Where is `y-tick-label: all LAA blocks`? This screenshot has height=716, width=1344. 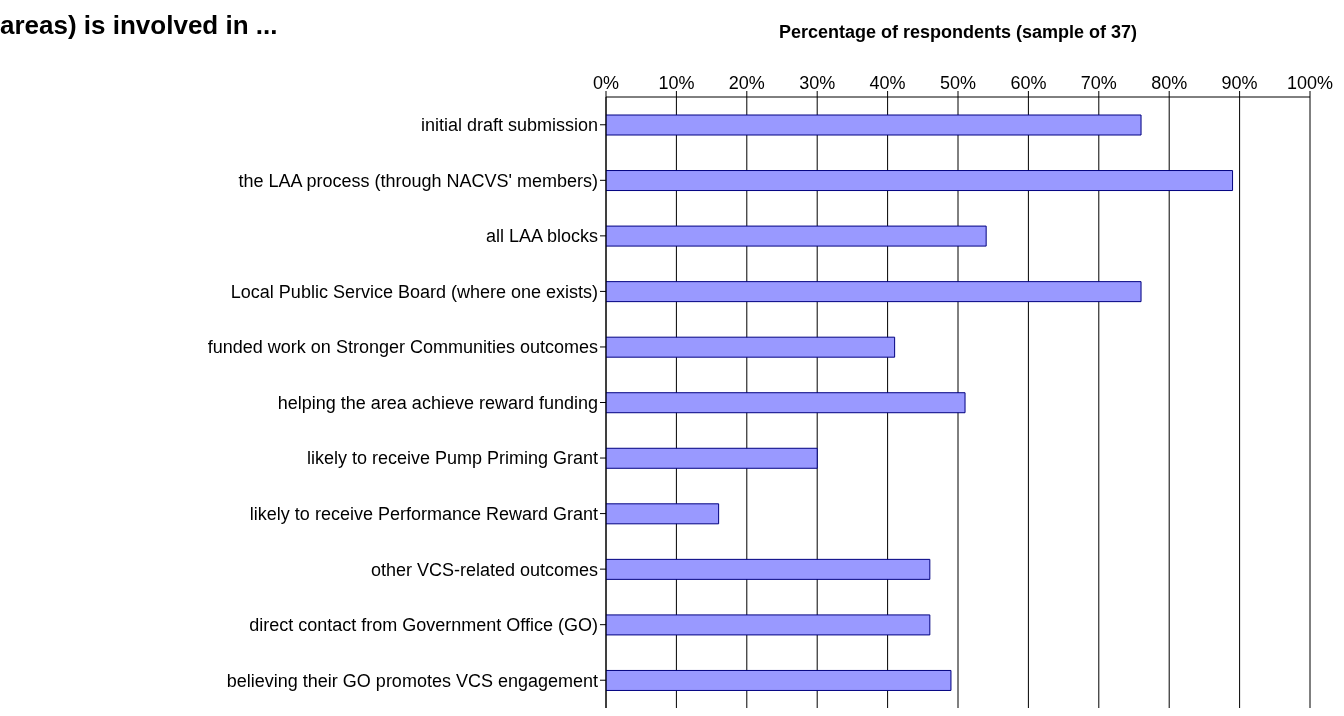
y-tick-label: all LAA blocks is located at coordinates (541, 236).